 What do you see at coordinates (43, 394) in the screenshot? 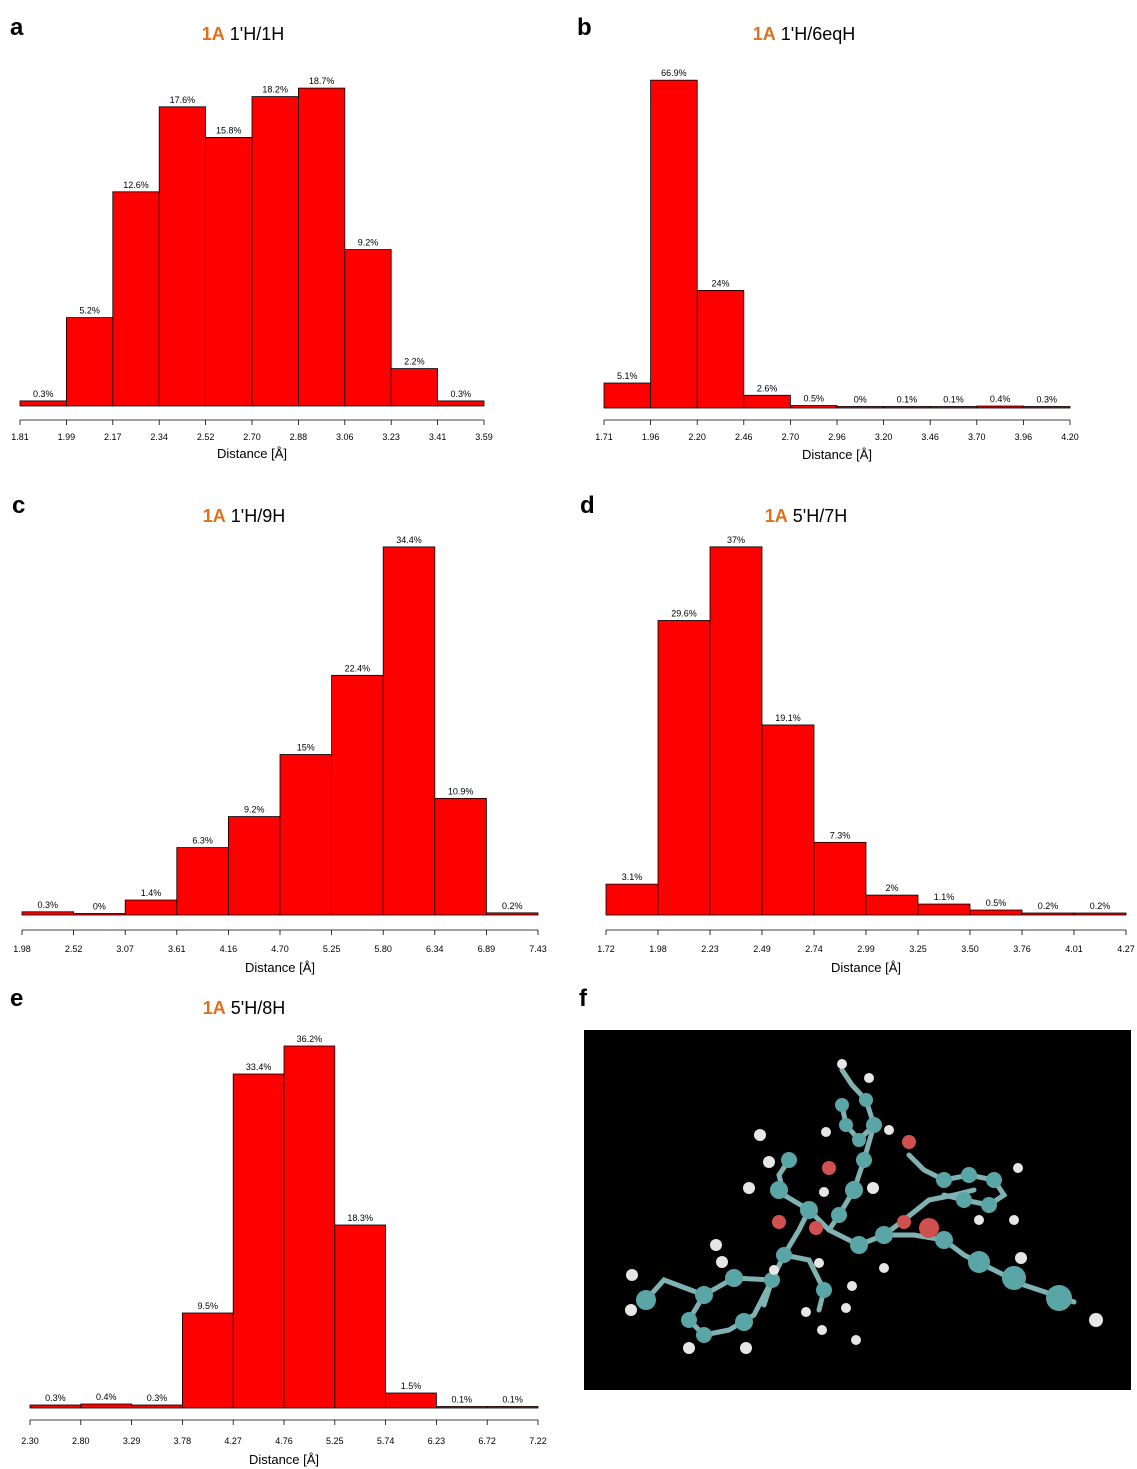
I see `bar-value-label: 0.3%` at bounding box center [43, 394].